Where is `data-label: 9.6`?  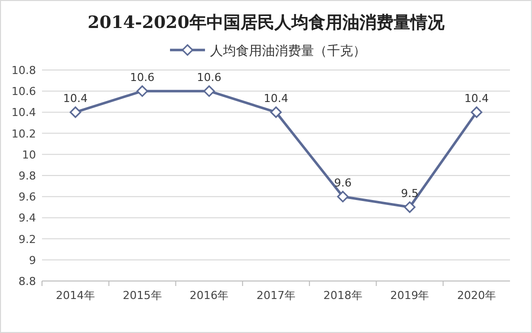 data-label: 9.6 is located at coordinates (343, 183).